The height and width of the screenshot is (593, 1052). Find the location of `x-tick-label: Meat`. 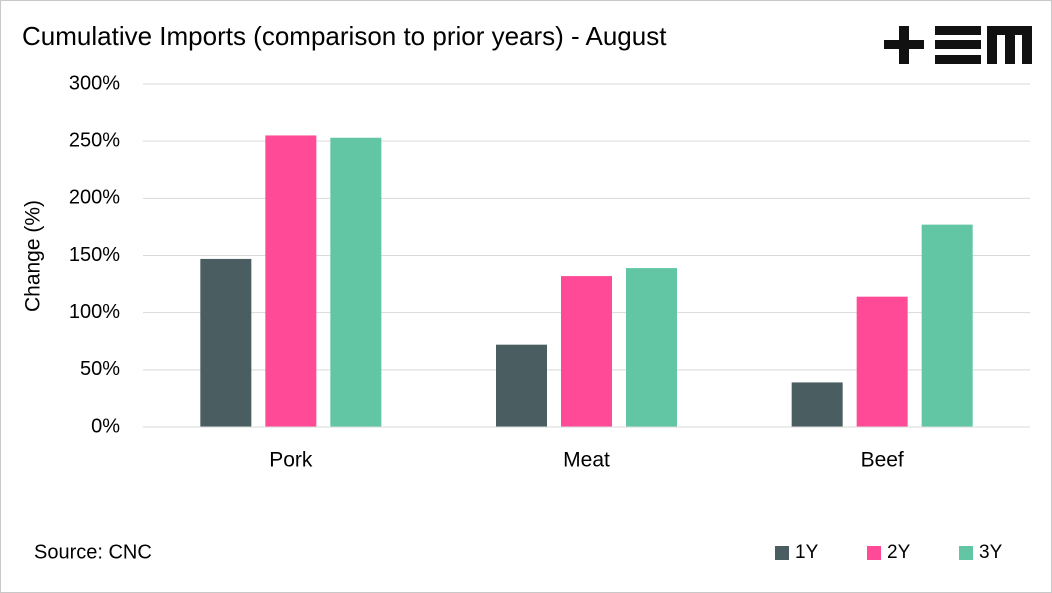

x-tick-label: Meat is located at coordinates (586, 460).